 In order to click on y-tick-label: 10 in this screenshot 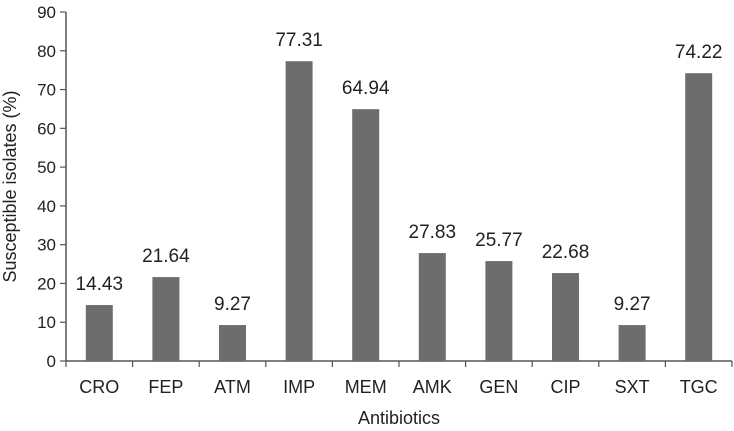, I will do `click(46, 322)`.